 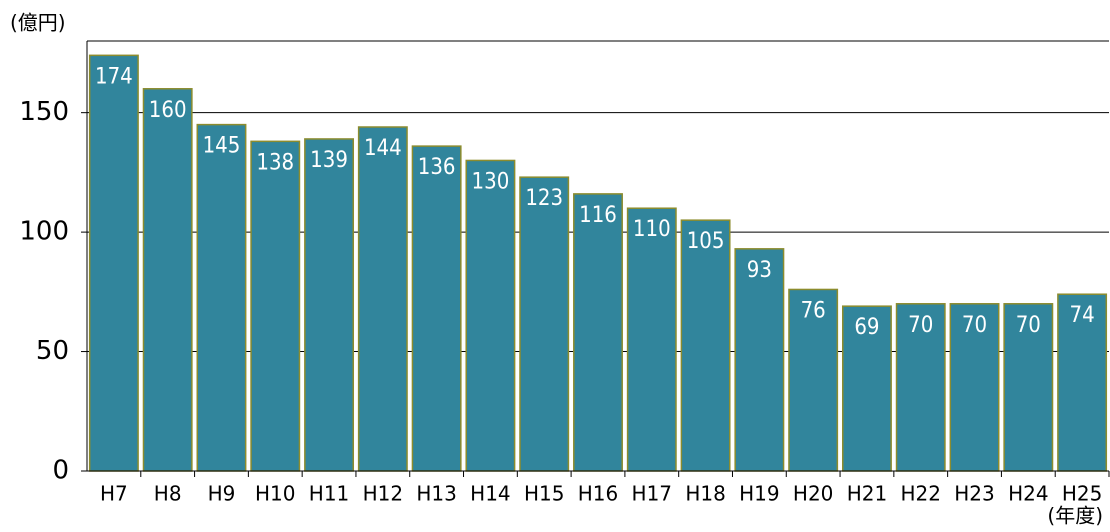 What do you see at coordinates (44, 232) in the screenshot?
I see `y-tick-label: 100` at bounding box center [44, 232].